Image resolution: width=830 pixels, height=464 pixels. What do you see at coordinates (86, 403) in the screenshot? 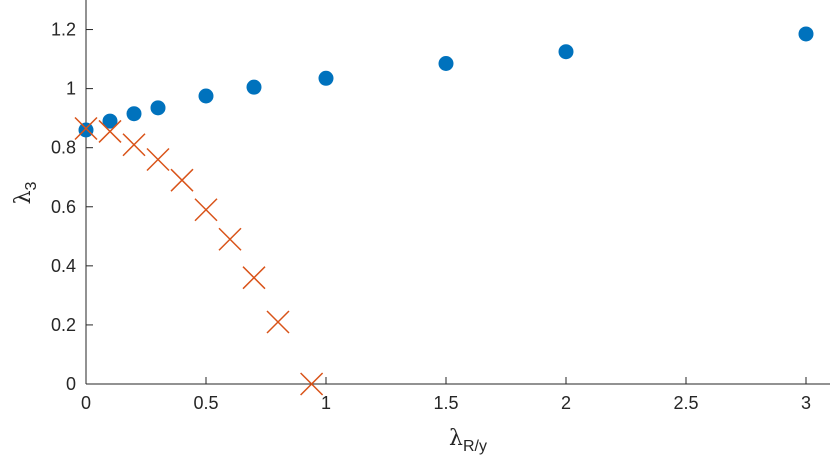
I see `x-tick-label: 0` at bounding box center [86, 403].